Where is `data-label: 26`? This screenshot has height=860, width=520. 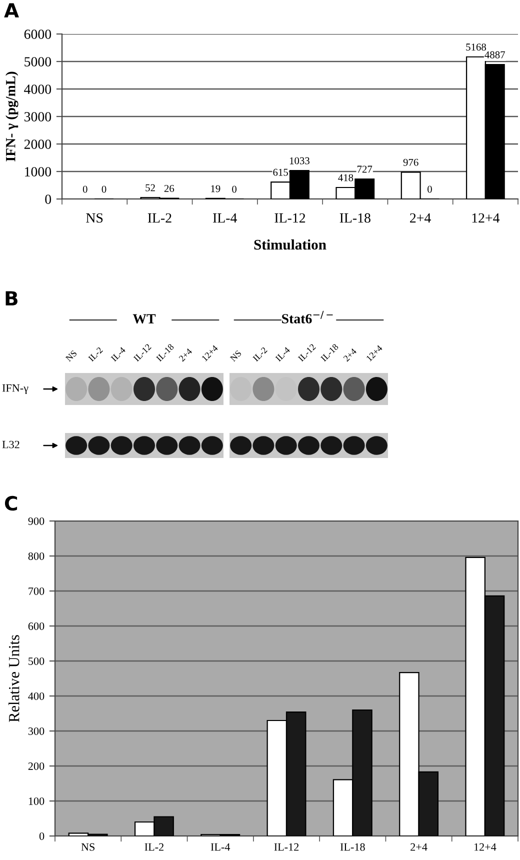 data-label: 26 is located at coordinates (169, 188).